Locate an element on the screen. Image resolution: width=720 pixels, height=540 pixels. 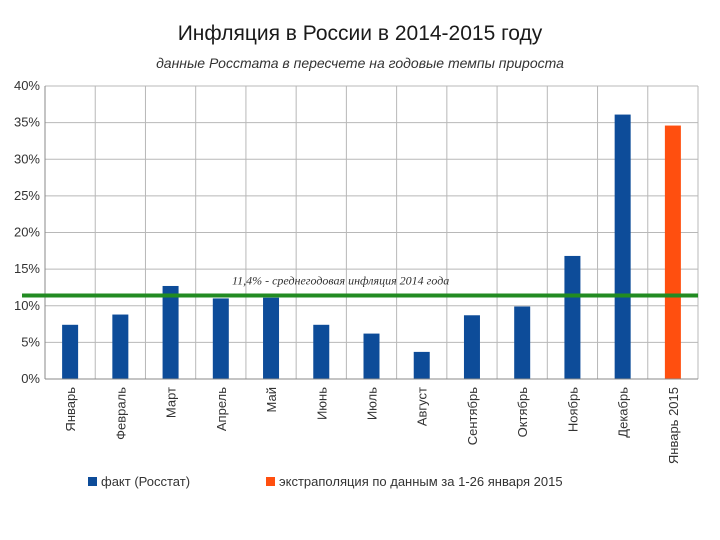
chart-title: Инфляция в России в 2014-2015 году is located at coordinates (360, 33).